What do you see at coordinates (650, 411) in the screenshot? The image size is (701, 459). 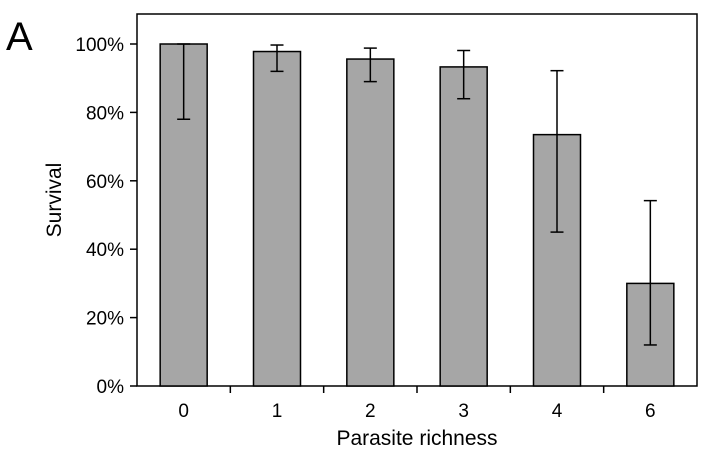 I see `x-tick-label: 6` at bounding box center [650, 411].